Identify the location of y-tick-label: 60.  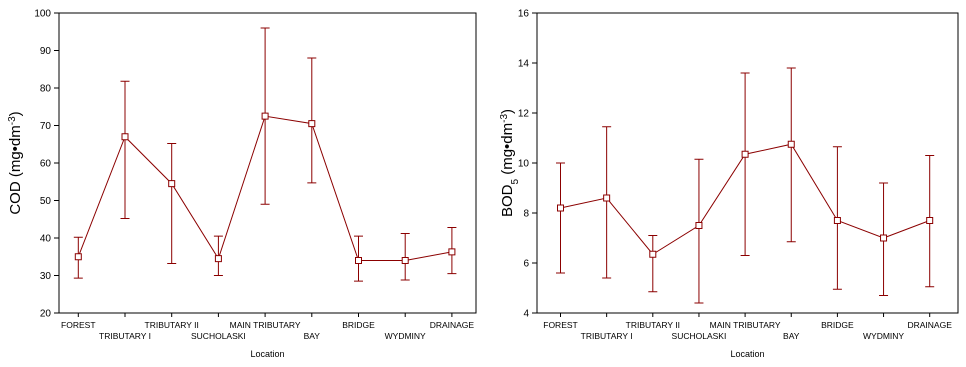
(46, 164).